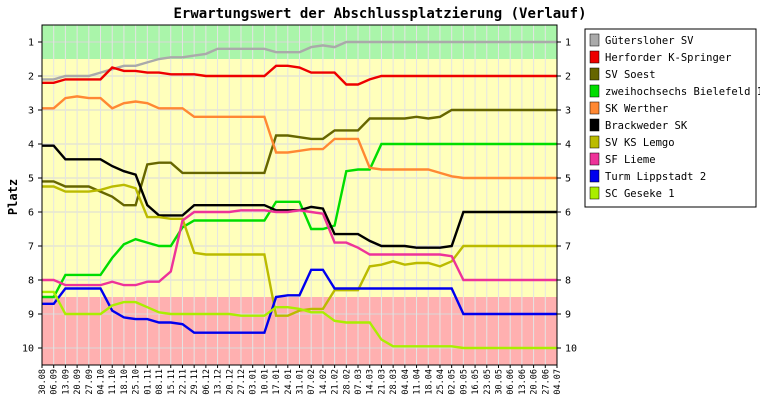 The width and height of the screenshot is (760, 400). What do you see at coordinates (207, 382) in the screenshot?
I see `x-tick-label: 06.12` at bounding box center [207, 382].